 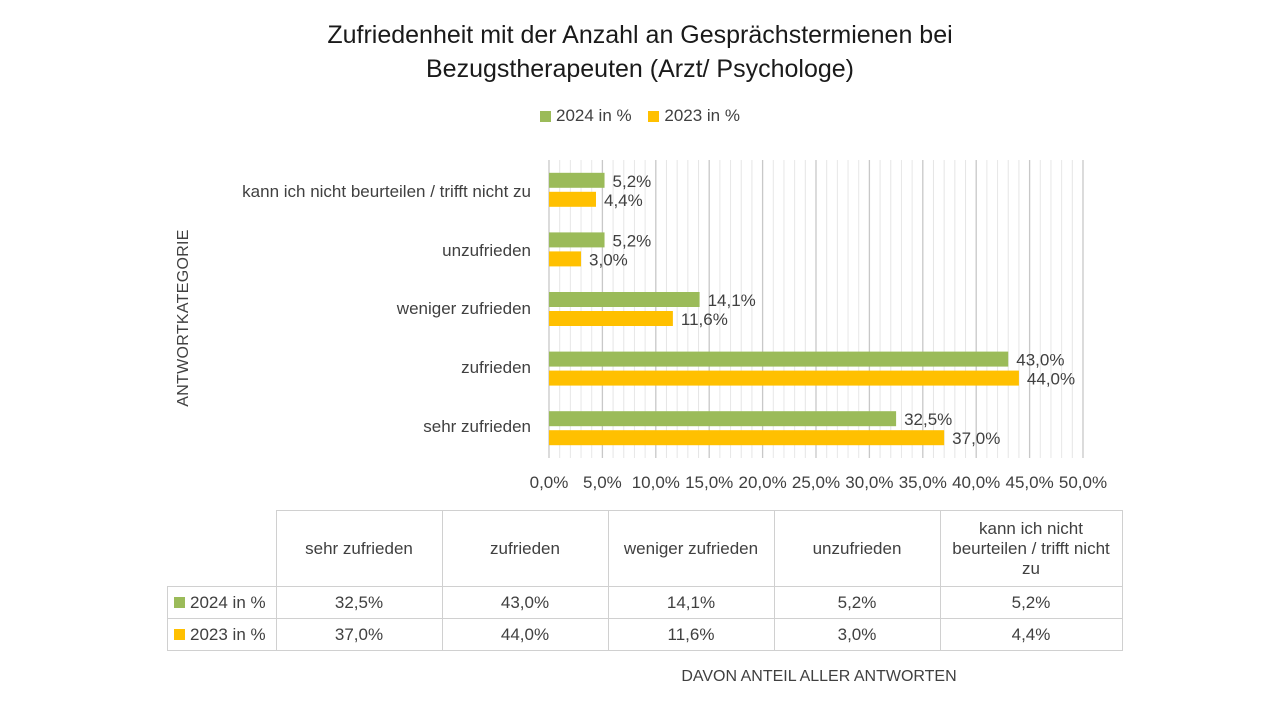 What do you see at coordinates (549, 482) in the screenshot?
I see `x-tick-label: 0,0%` at bounding box center [549, 482].